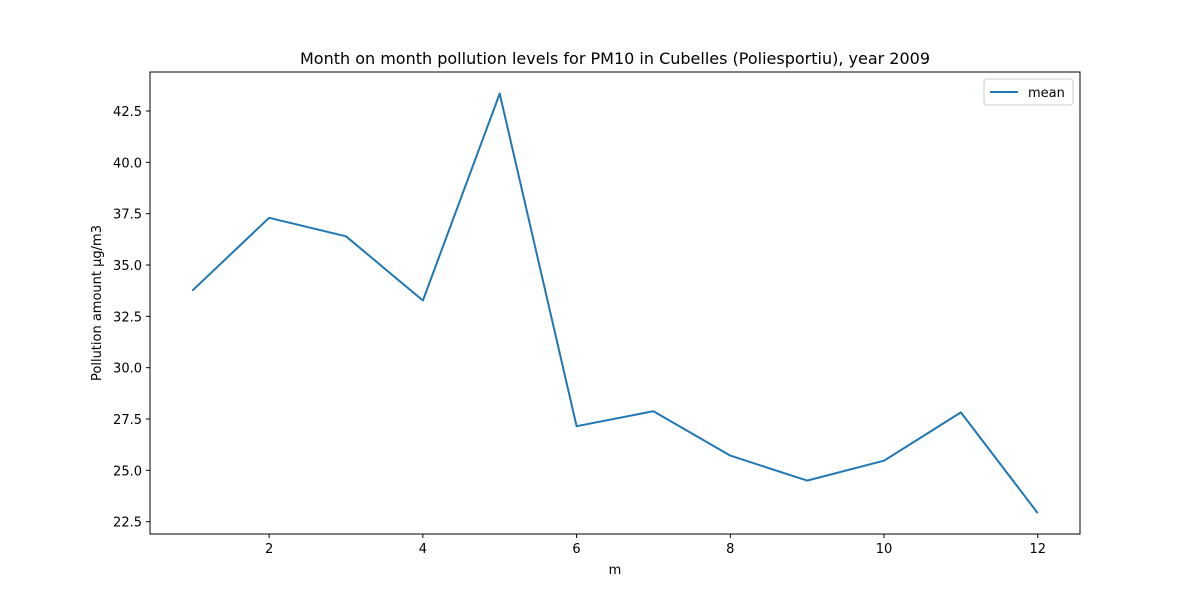  I want to click on y-tick-label: 30.0, so click(127, 369).